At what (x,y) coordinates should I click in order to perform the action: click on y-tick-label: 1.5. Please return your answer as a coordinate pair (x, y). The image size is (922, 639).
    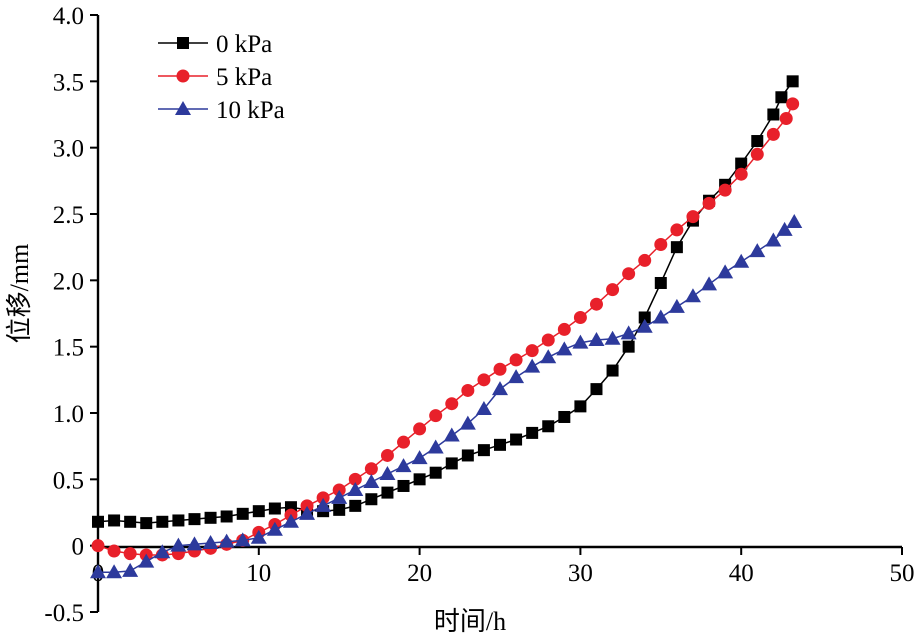
    Looking at the image, I should click on (68, 348).